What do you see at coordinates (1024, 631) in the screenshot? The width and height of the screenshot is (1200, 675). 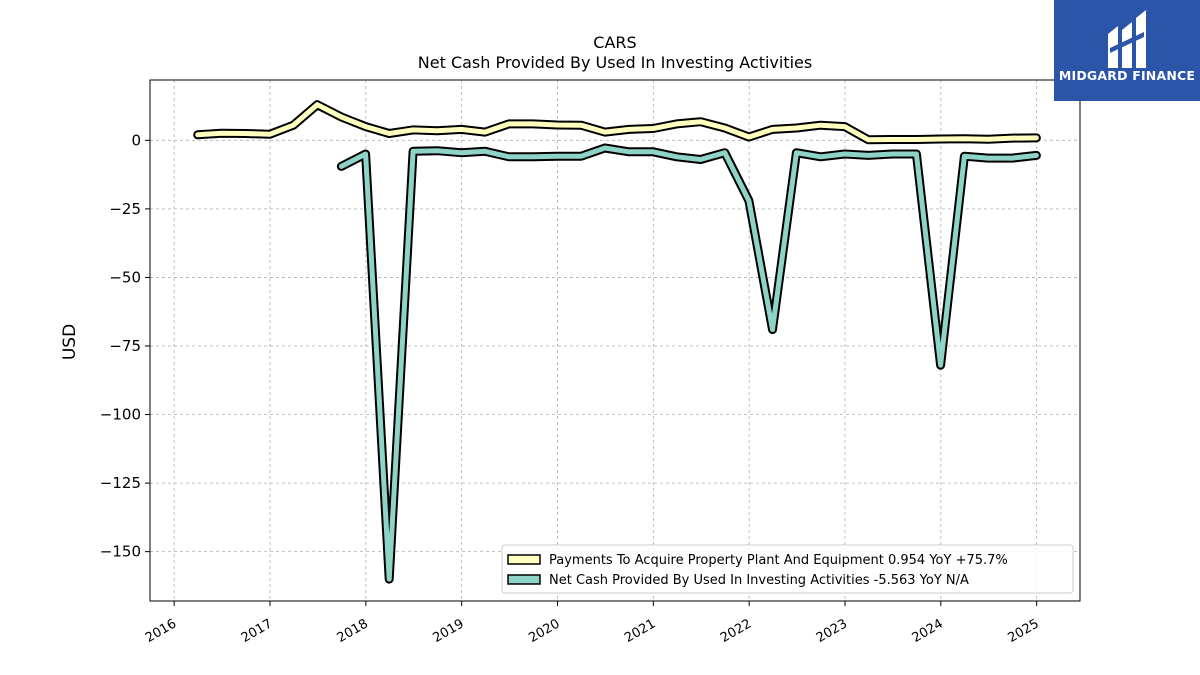 I see `x-tick-label: 2025` at bounding box center [1024, 631].